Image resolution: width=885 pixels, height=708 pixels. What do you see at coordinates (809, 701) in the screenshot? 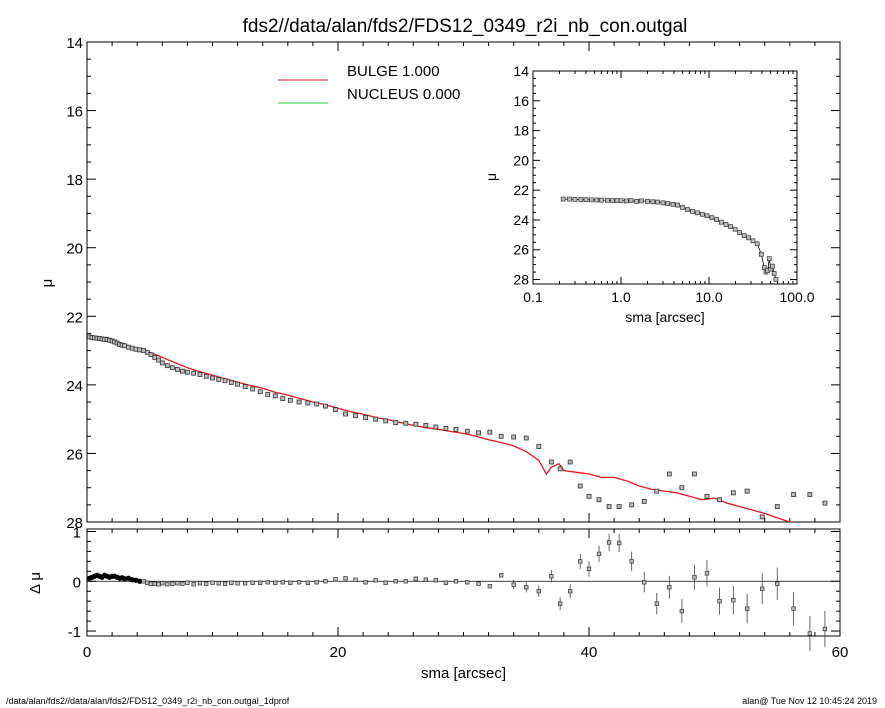
I see `footer-timestamp: alan@ Tue Nov 12 10:45:24 2019` at bounding box center [809, 701].